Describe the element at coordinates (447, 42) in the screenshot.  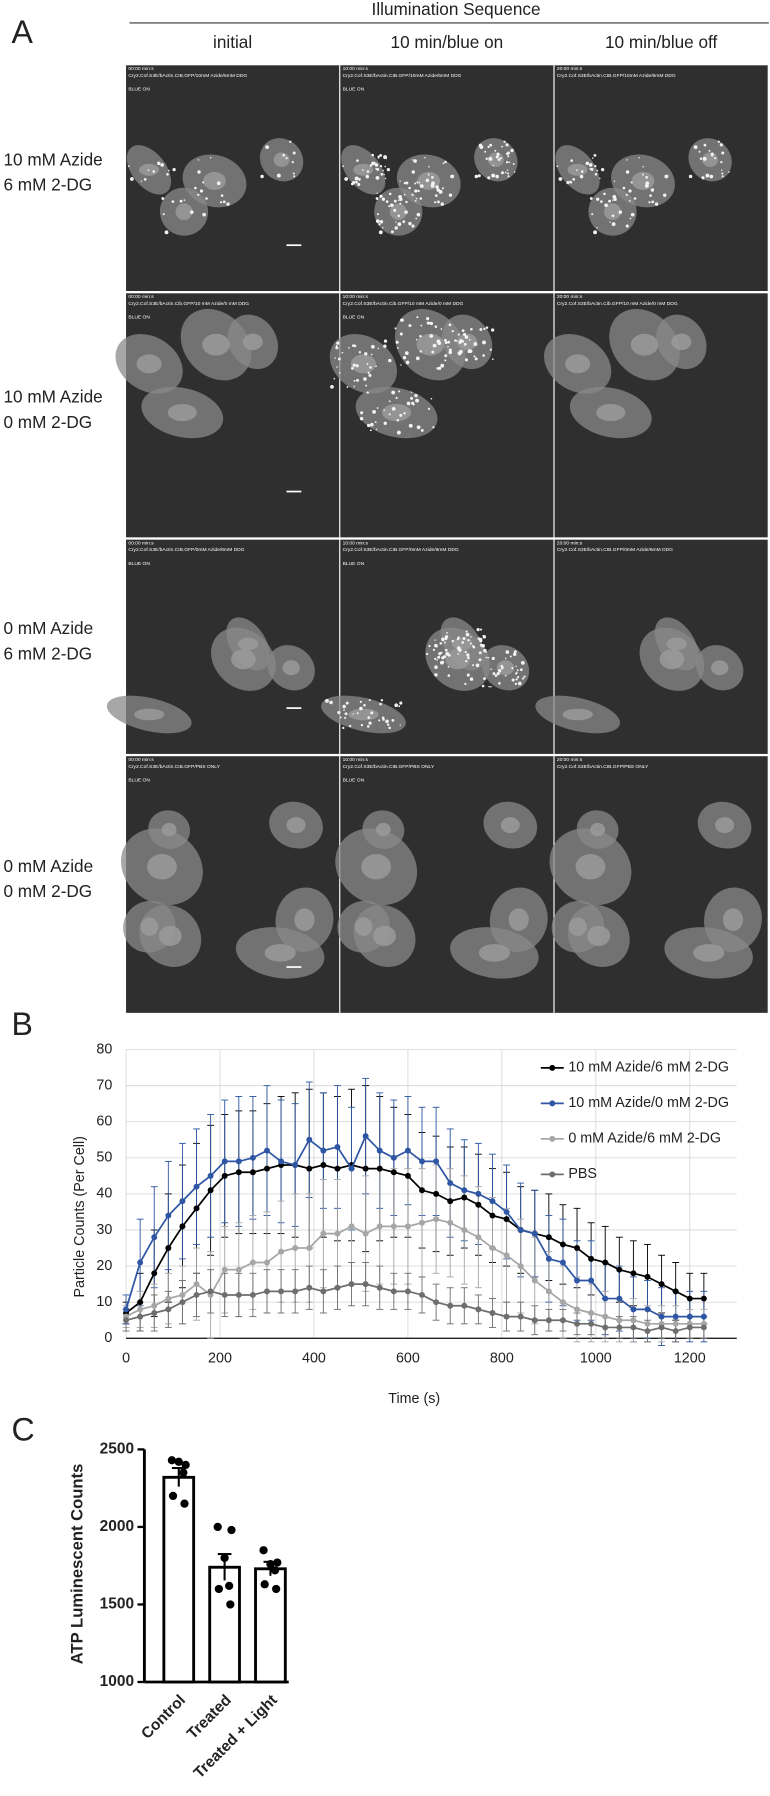
I see `column-label: 10 min/blue on` at that location.